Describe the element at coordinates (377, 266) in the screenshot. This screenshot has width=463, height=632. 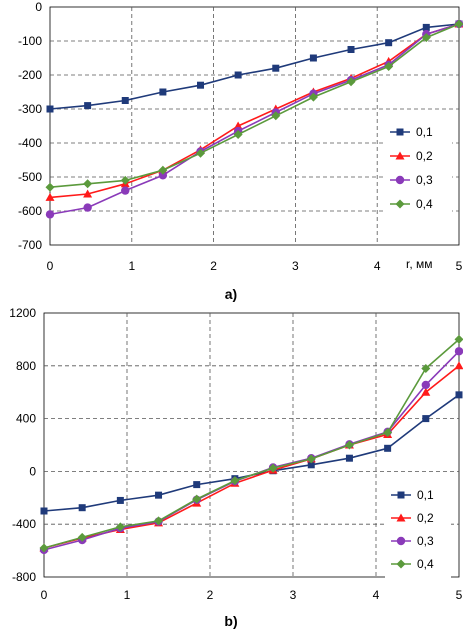
I see `x-tick-label: 4` at that location.